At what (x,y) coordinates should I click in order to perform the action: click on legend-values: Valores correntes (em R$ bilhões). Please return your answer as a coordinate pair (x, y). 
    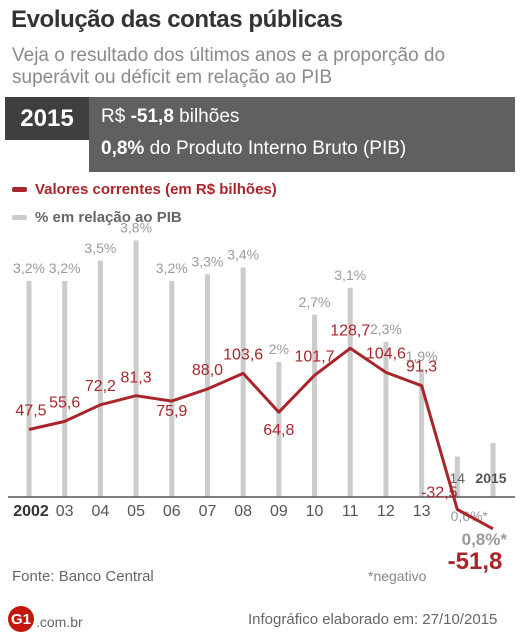
    Looking at the image, I should click on (144, 189).